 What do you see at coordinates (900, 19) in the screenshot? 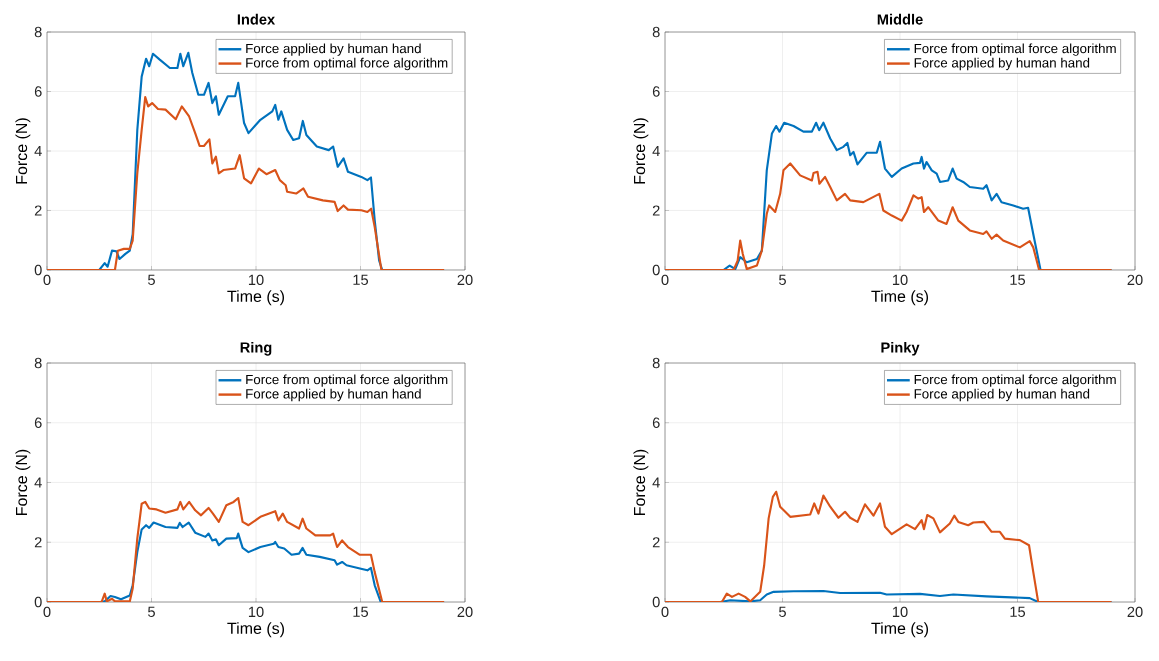
I see `chart-title: Middle` at bounding box center [900, 19].